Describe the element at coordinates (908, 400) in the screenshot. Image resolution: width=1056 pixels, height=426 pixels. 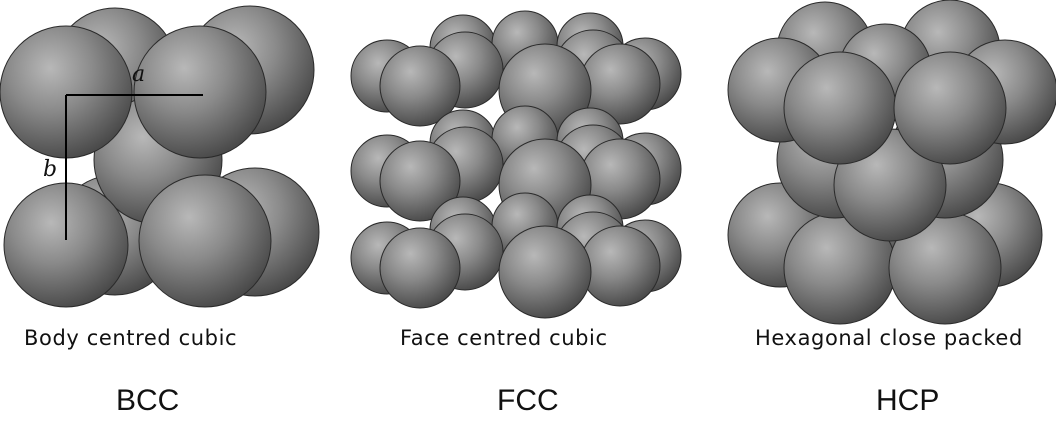
I see `hcp-abbreviation: HCP` at that location.